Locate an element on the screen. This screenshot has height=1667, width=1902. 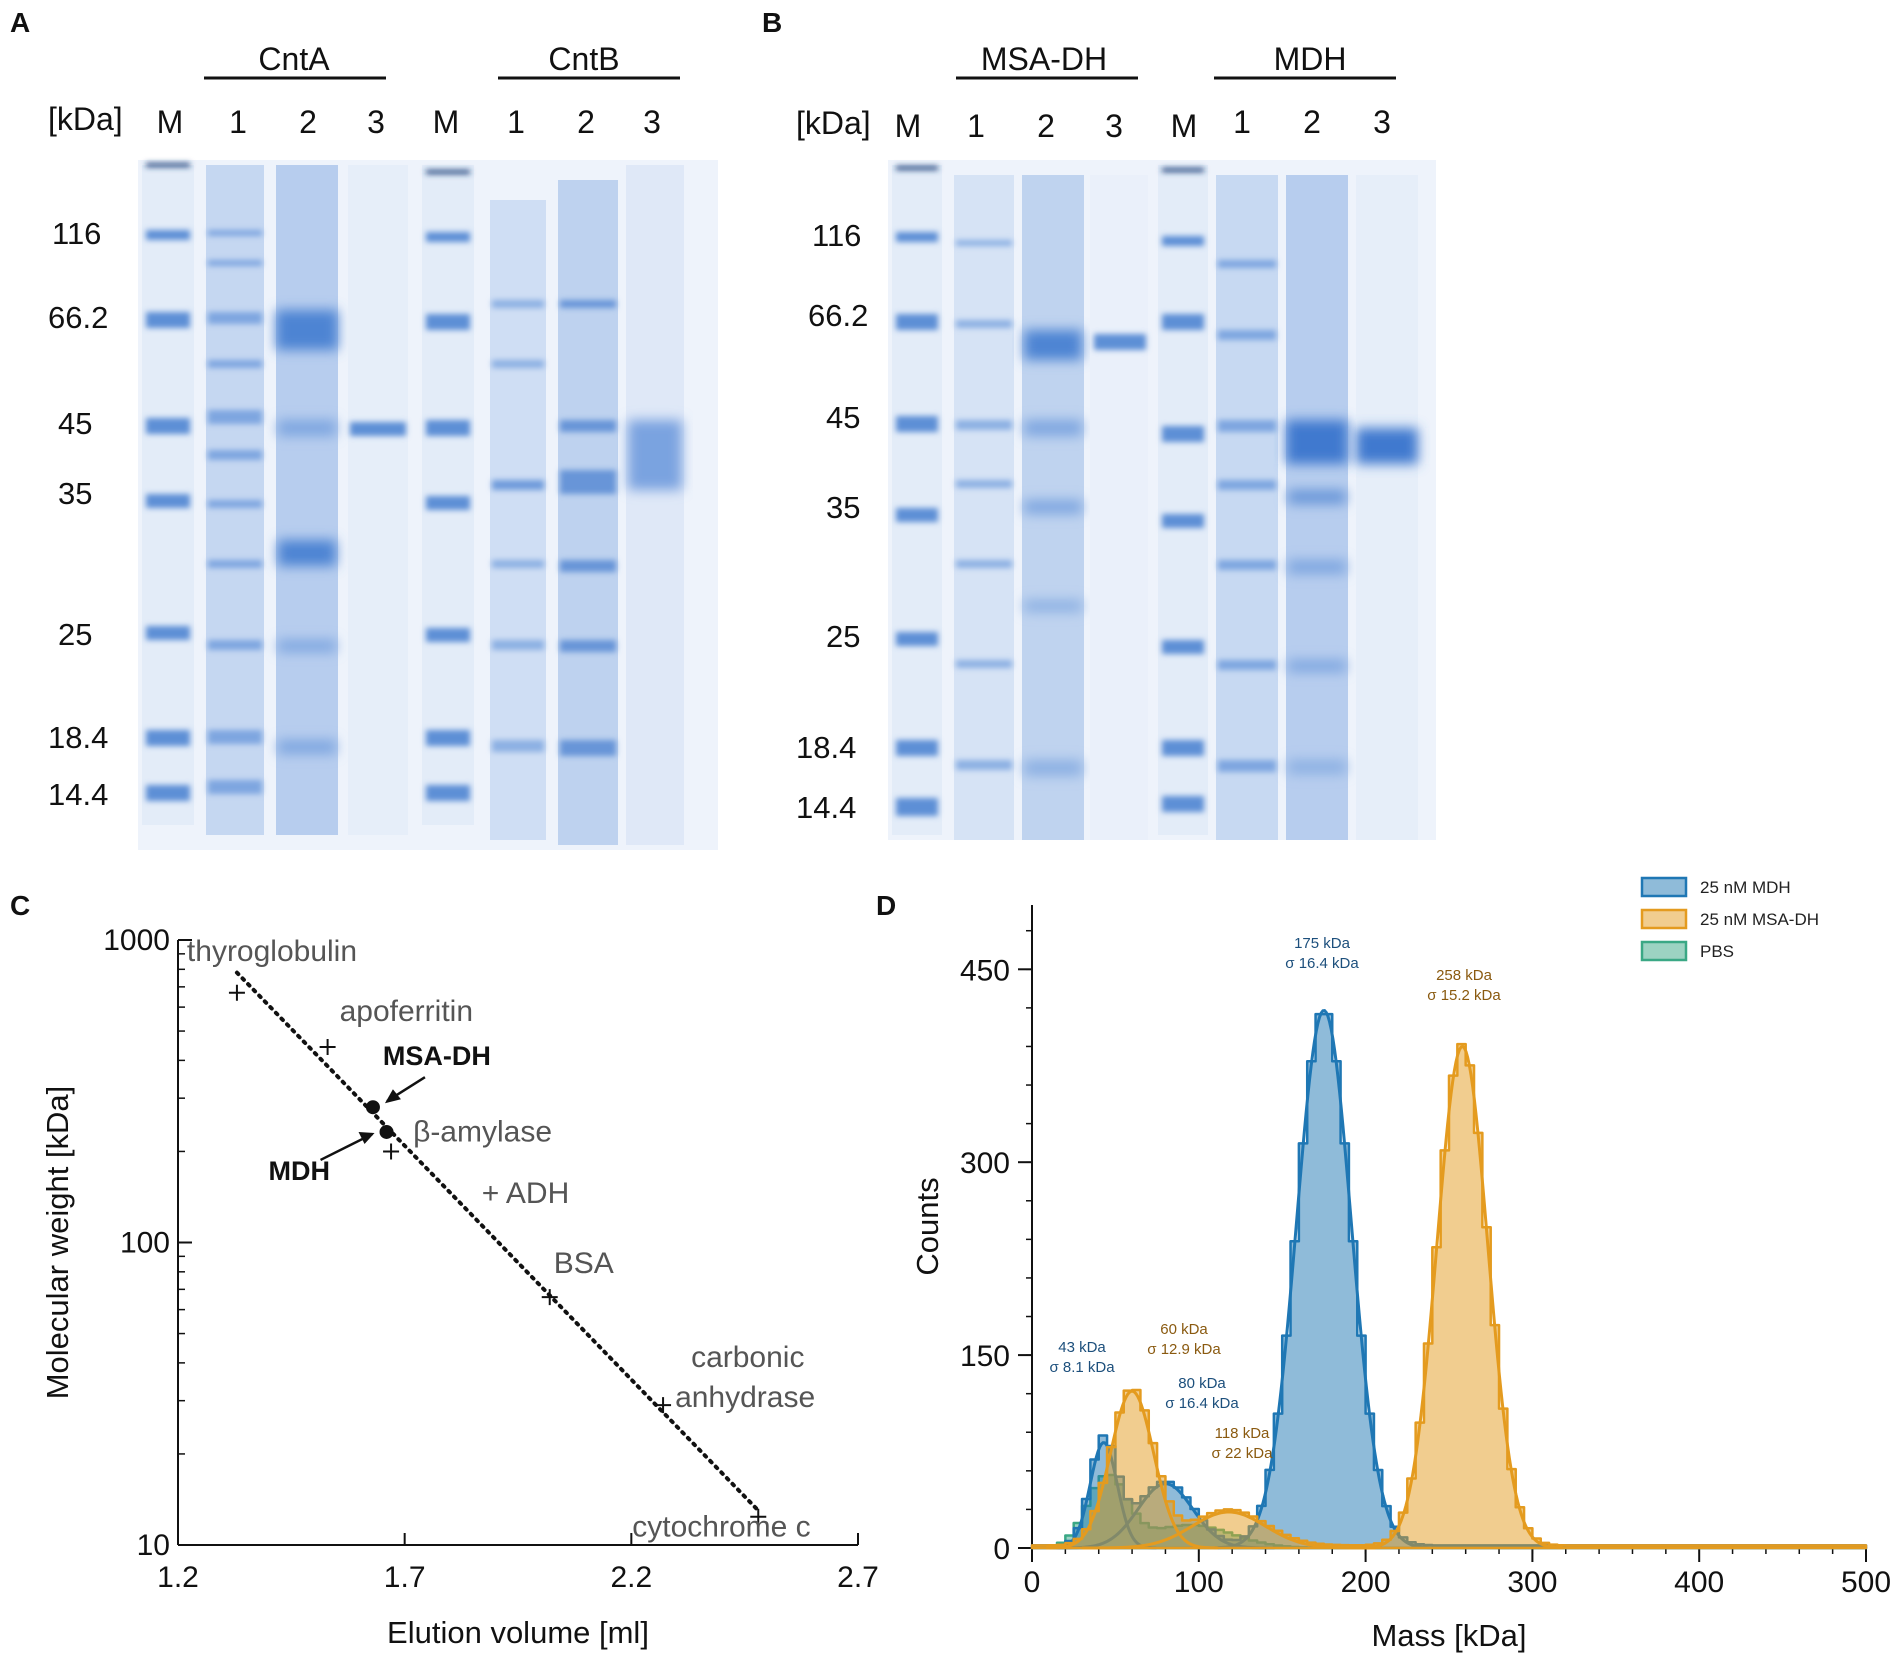
gel-b-marker-45: 45 is located at coordinates (843, 417).